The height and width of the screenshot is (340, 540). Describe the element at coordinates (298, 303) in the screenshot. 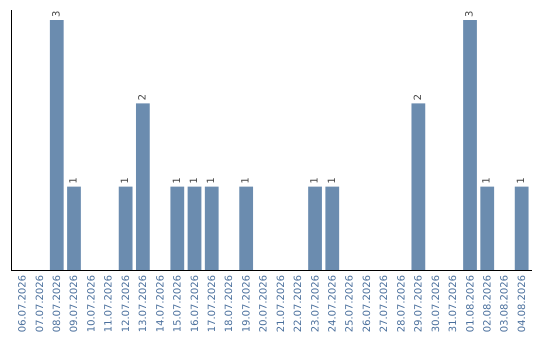

I see `x-tick-label: 22.07.2026` at that location.